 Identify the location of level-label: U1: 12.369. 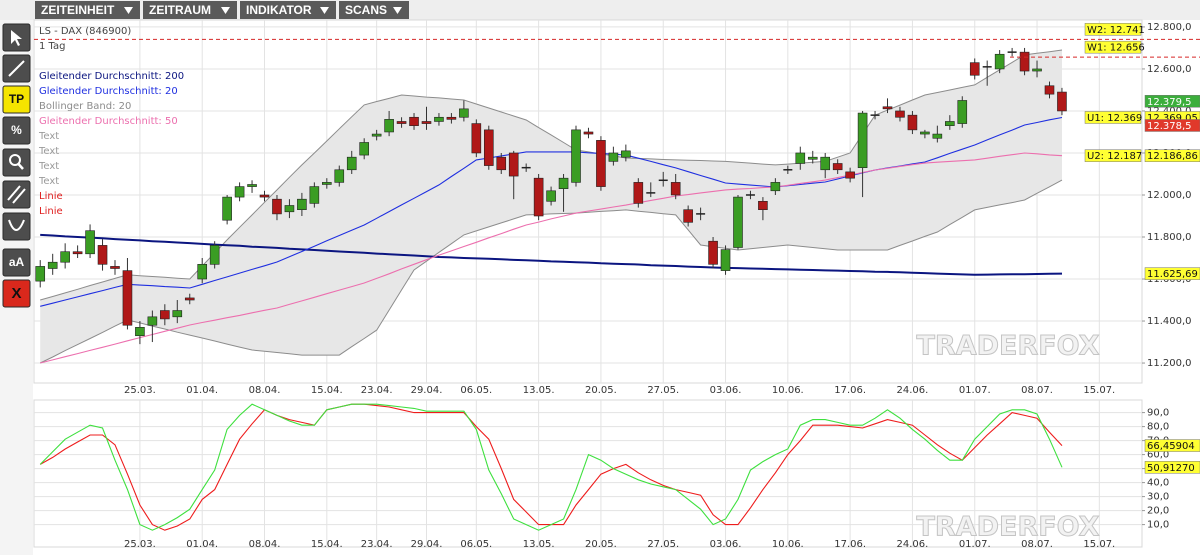
(1114, 118).